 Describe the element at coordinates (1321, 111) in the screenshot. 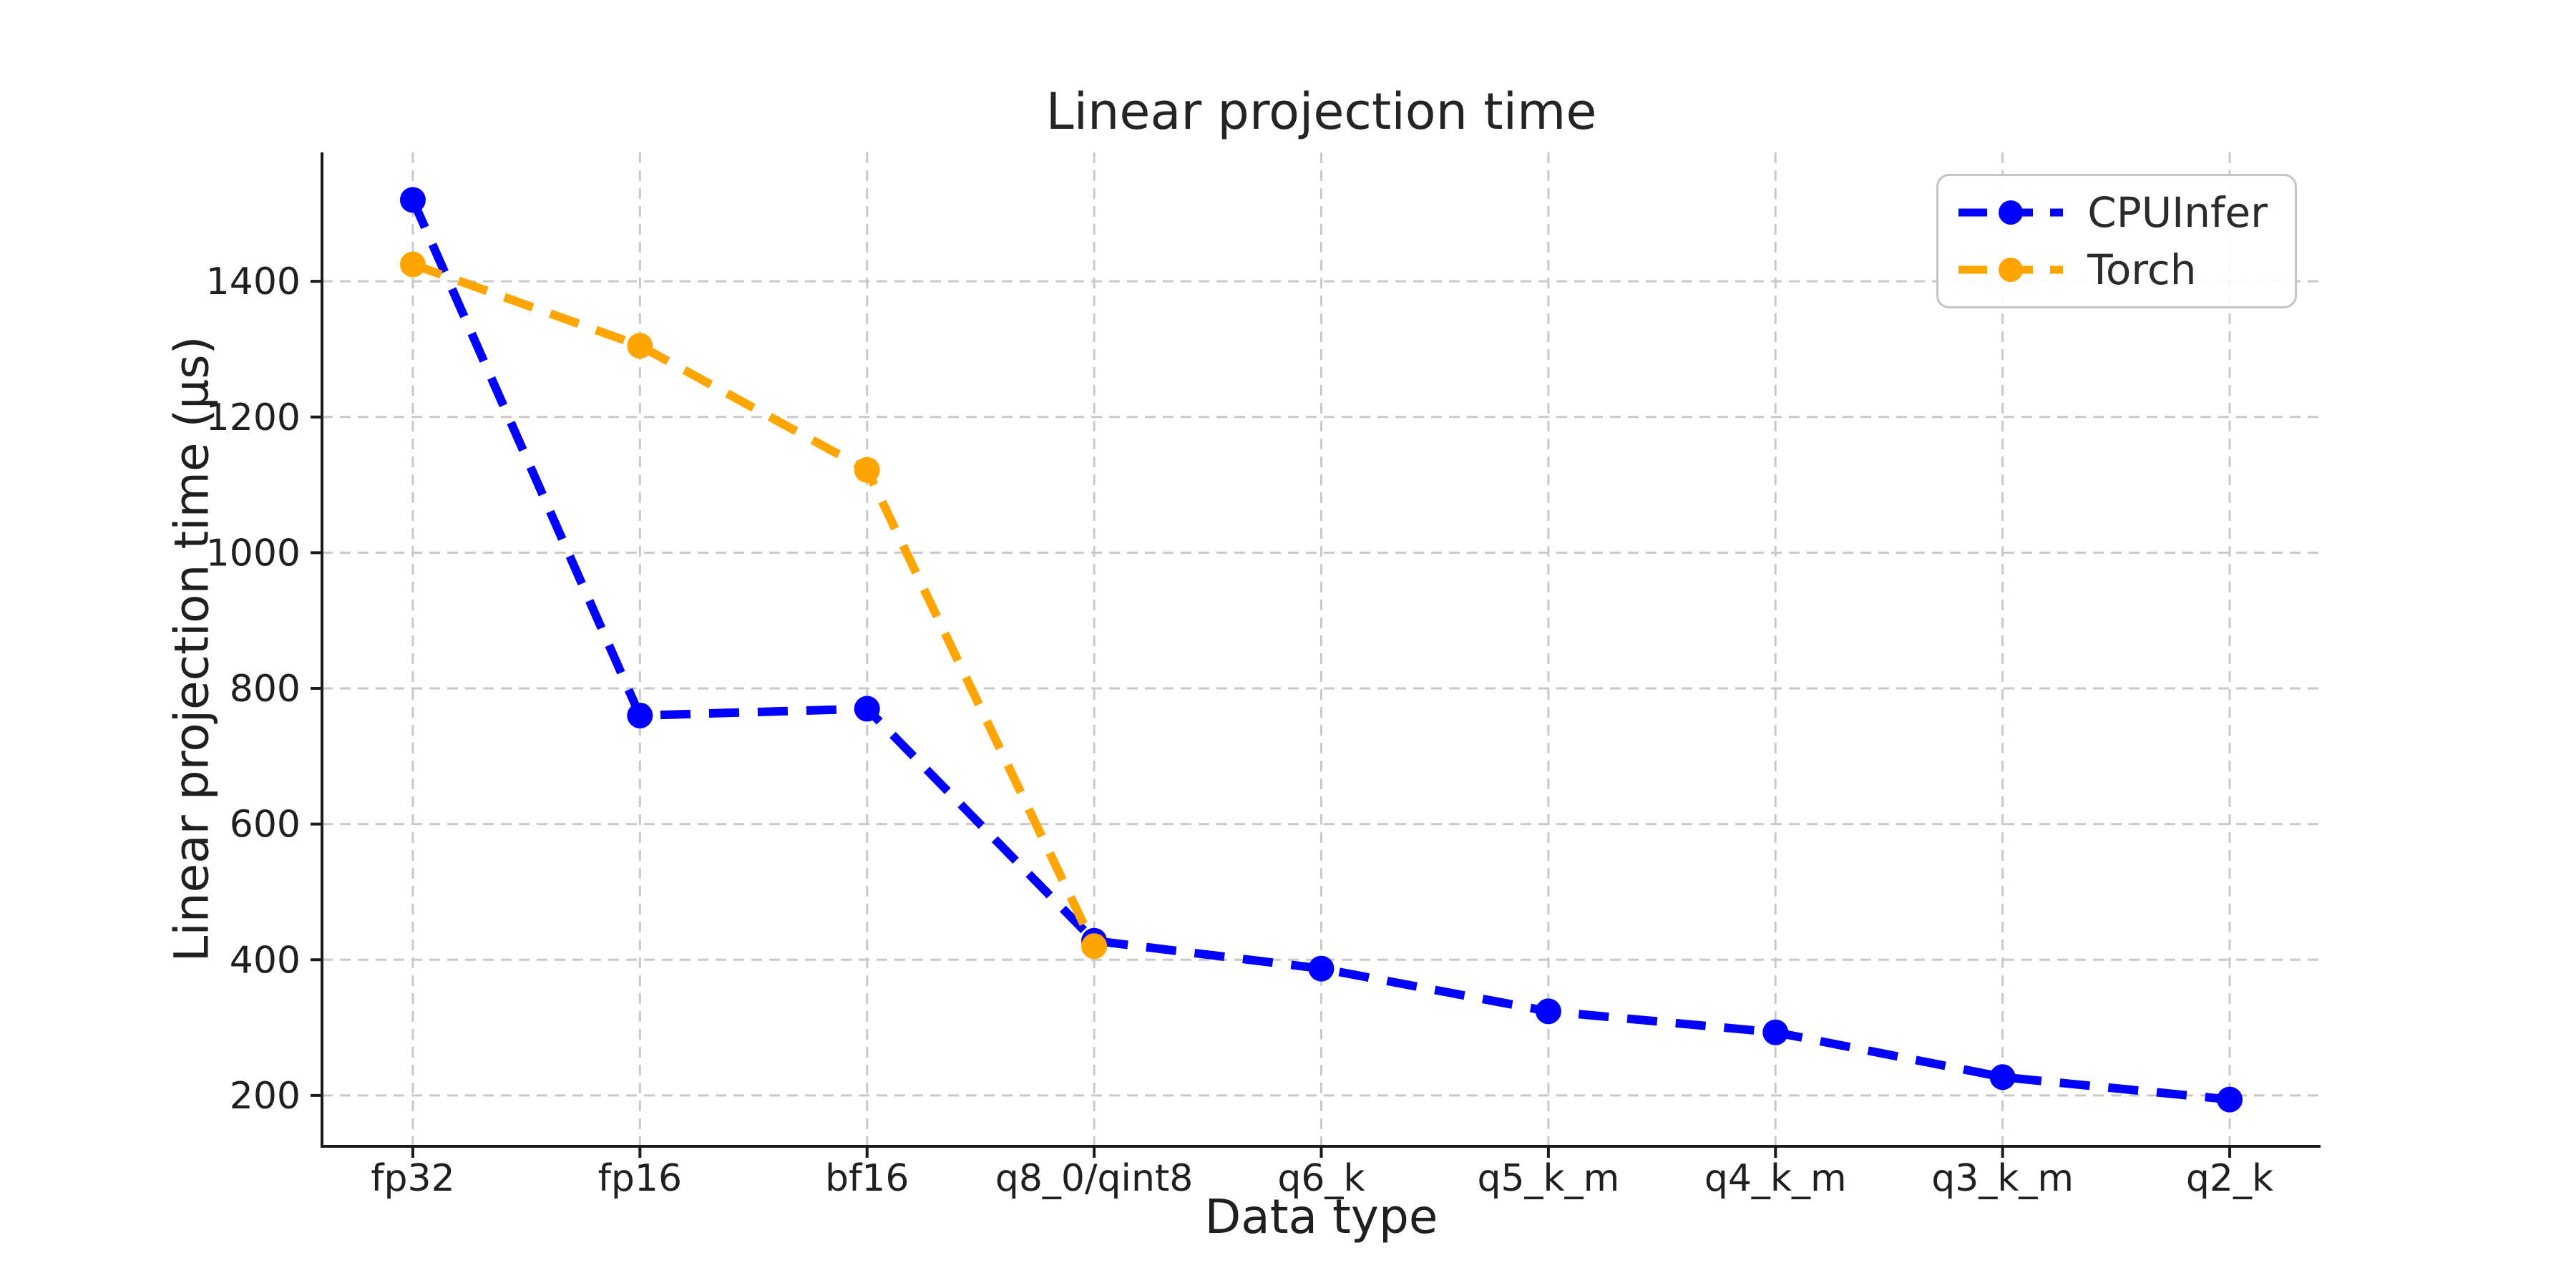

I see `chart-title: Linear projection time` at that location.